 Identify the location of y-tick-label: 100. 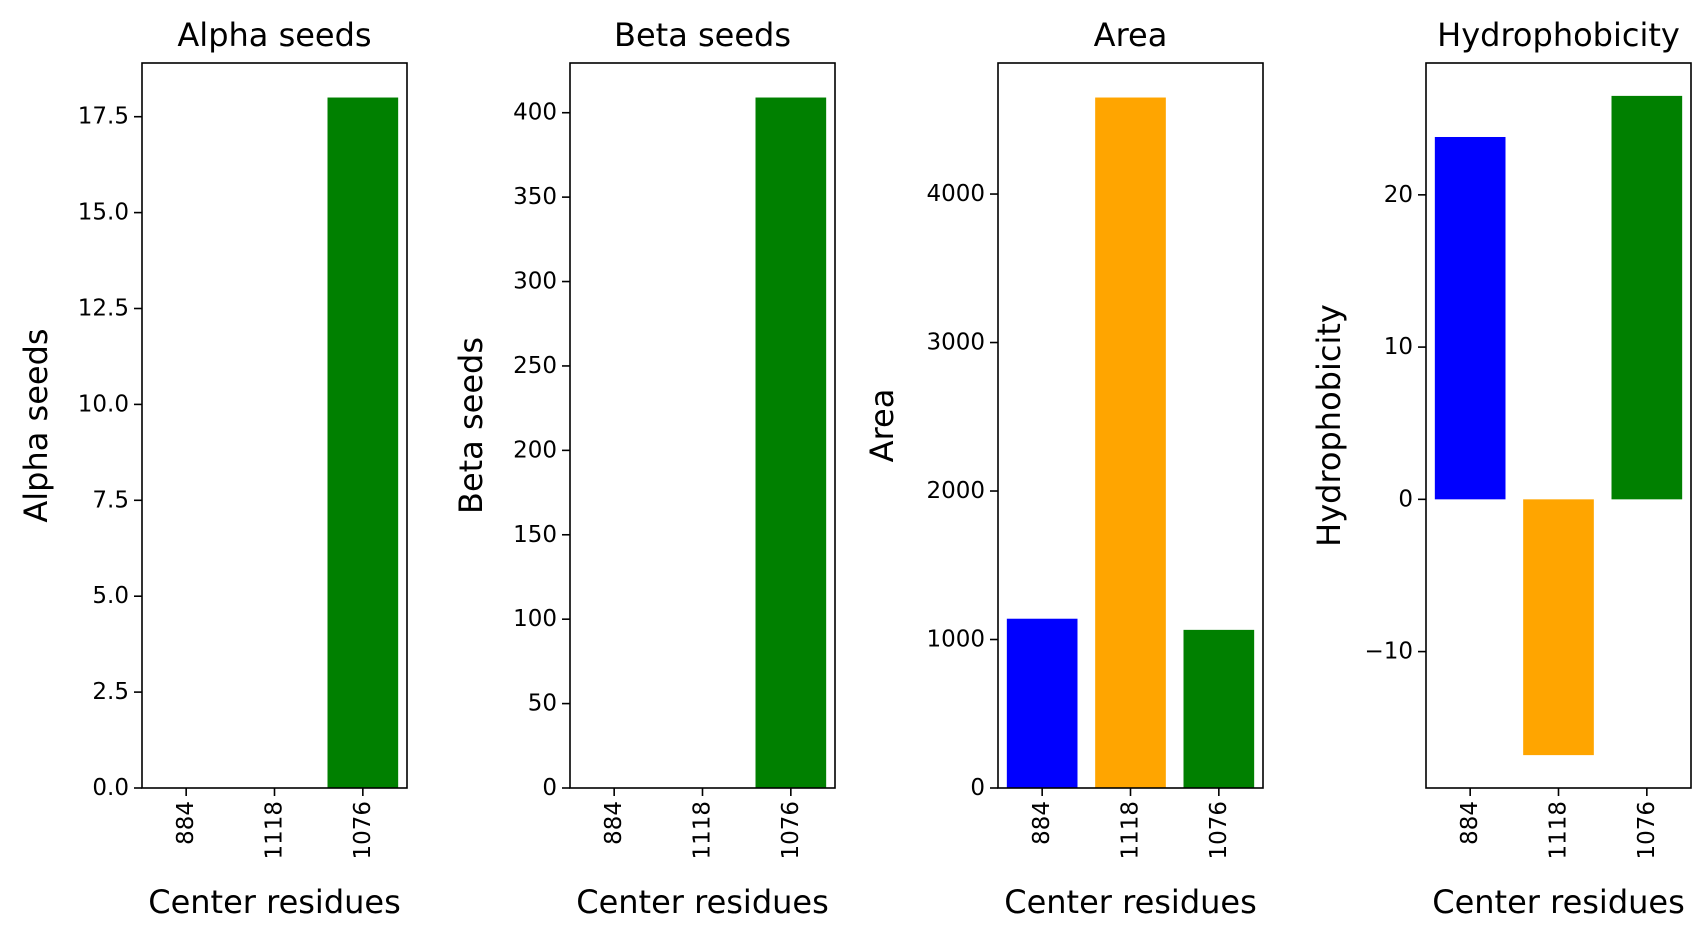
(535, 619).